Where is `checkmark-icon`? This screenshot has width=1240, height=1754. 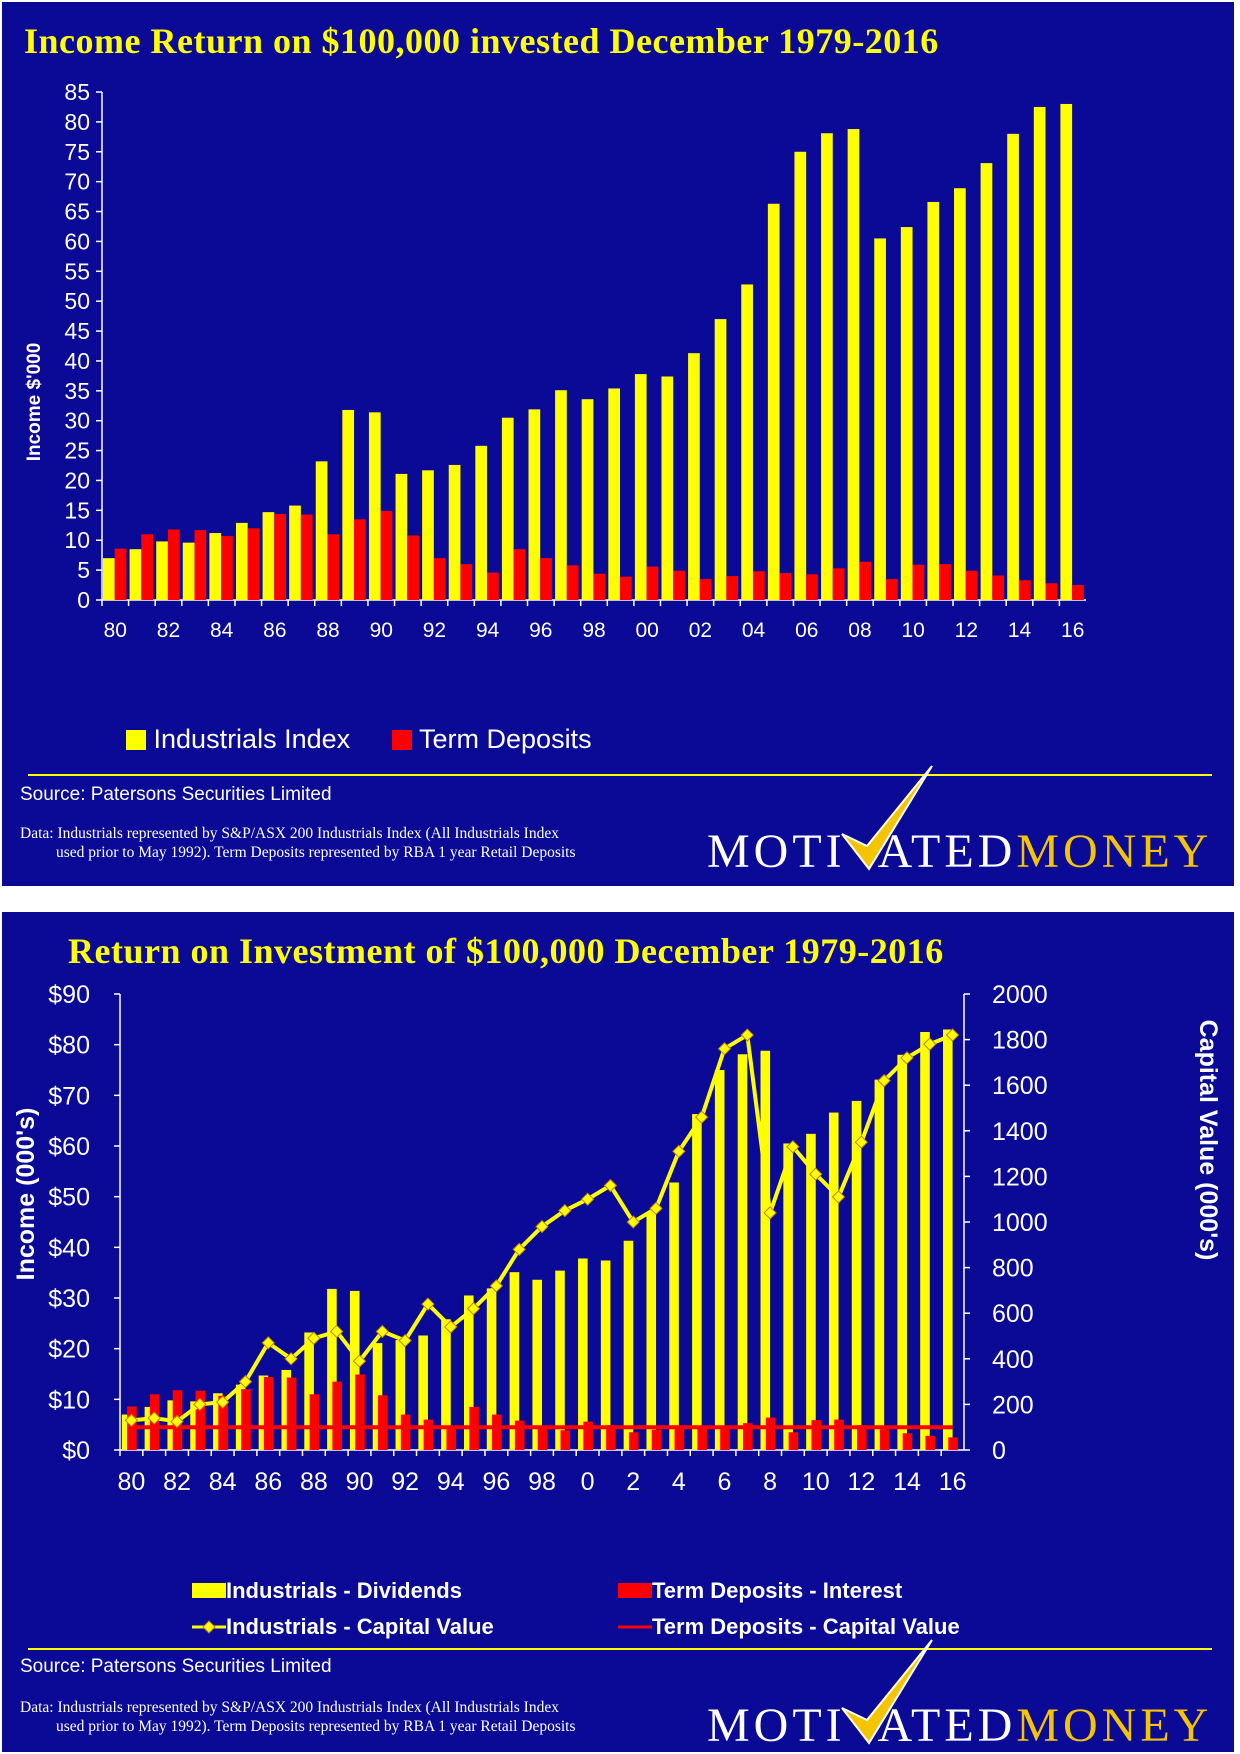
checkmark-icon is located at coordinates (887, 1692).